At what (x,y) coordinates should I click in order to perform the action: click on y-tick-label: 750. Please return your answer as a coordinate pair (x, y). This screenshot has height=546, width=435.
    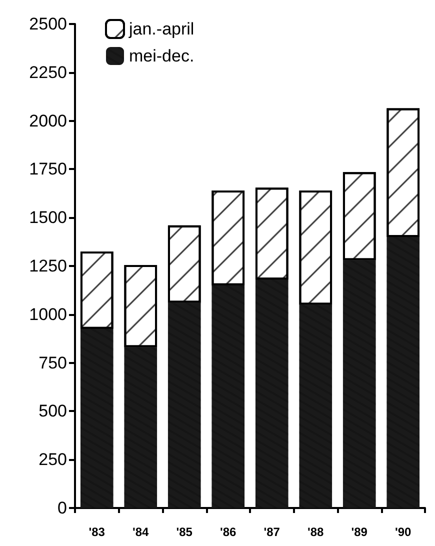
    Looking at the image, I should click on (52, 362).